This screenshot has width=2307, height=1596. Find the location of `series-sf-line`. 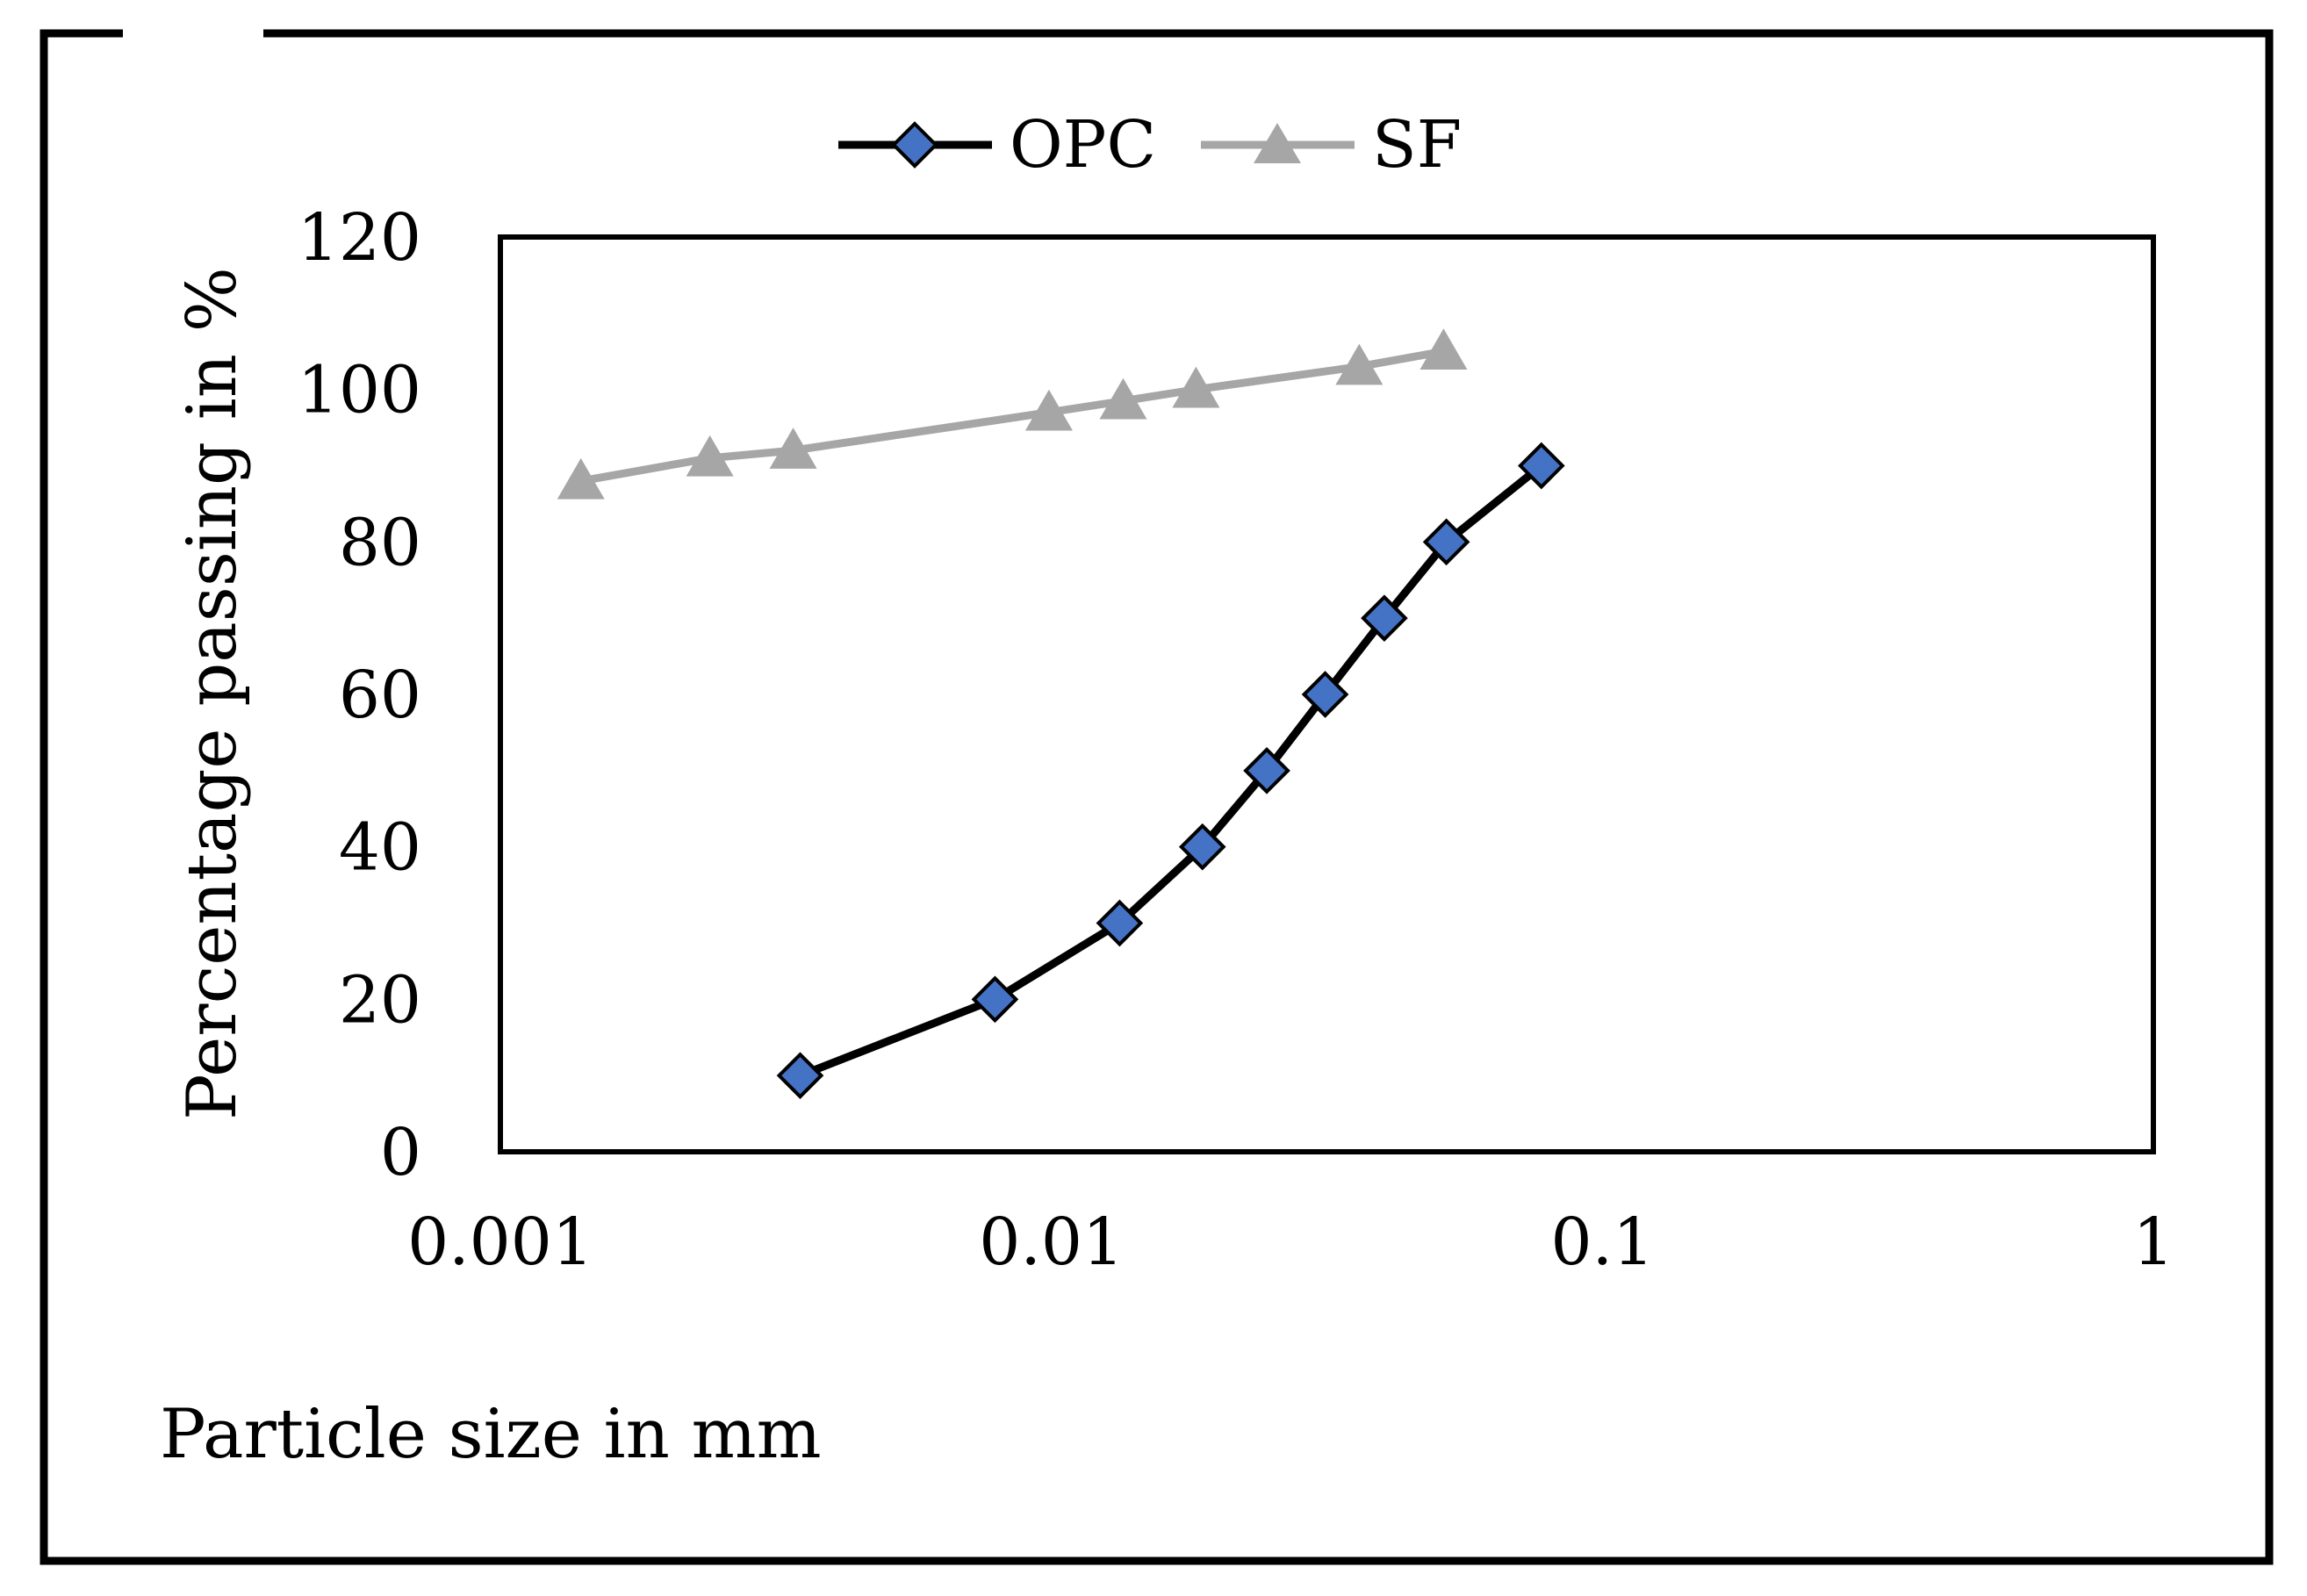

series-sf-line is located at coordinates (1012, 416).